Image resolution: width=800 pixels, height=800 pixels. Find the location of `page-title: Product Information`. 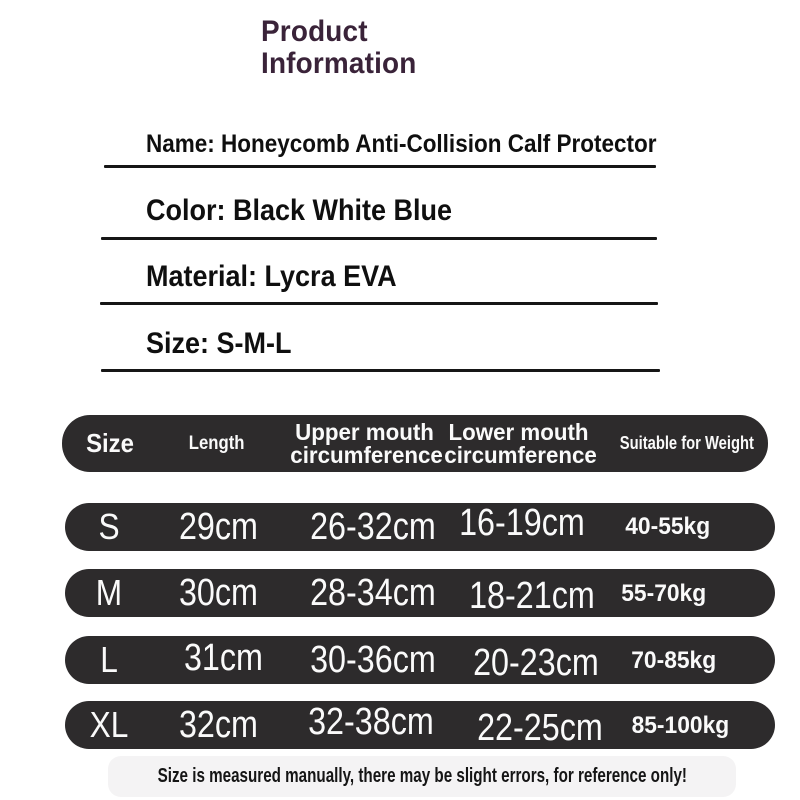

page-title: Product Information is located at coordinates (344, 48).